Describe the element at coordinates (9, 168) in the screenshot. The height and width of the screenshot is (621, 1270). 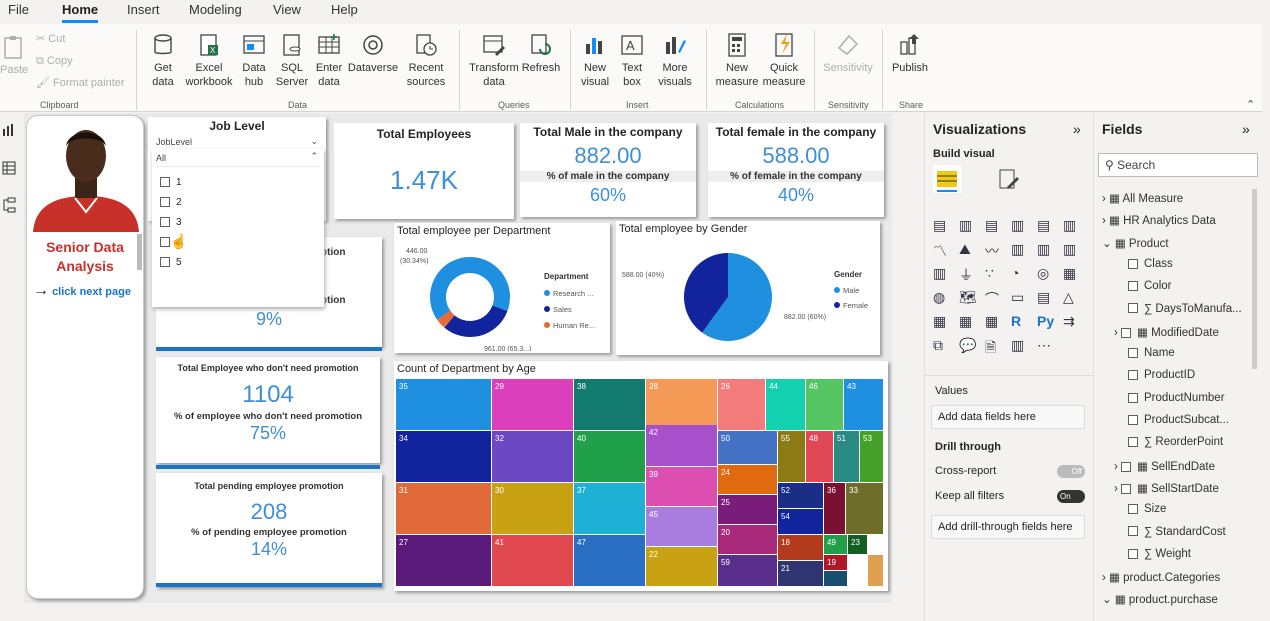
I see `table-view-icon` at that location.